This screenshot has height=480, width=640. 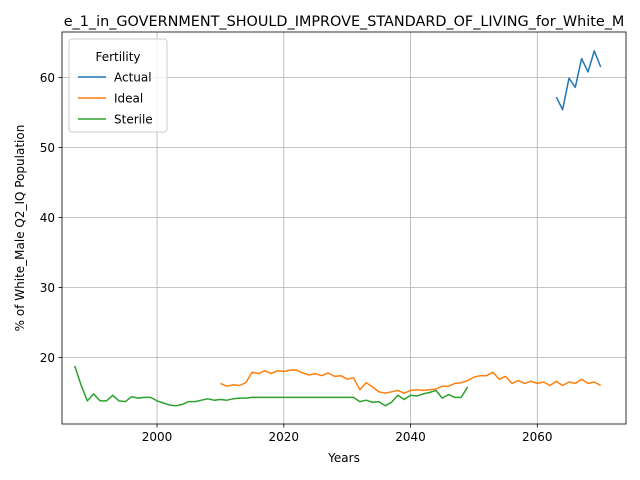 I want to click on series-line-sterile, so click(x=271, y=386).